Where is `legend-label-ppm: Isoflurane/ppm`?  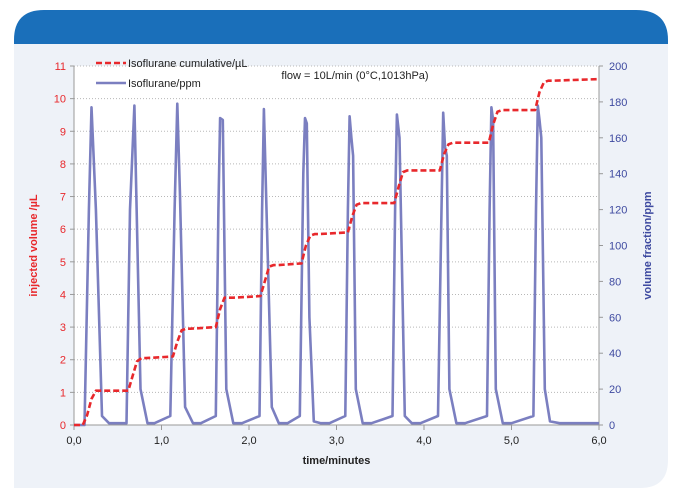
legend-label-ppm: Isoflurane/ppm is located at coordinates (164, 84).